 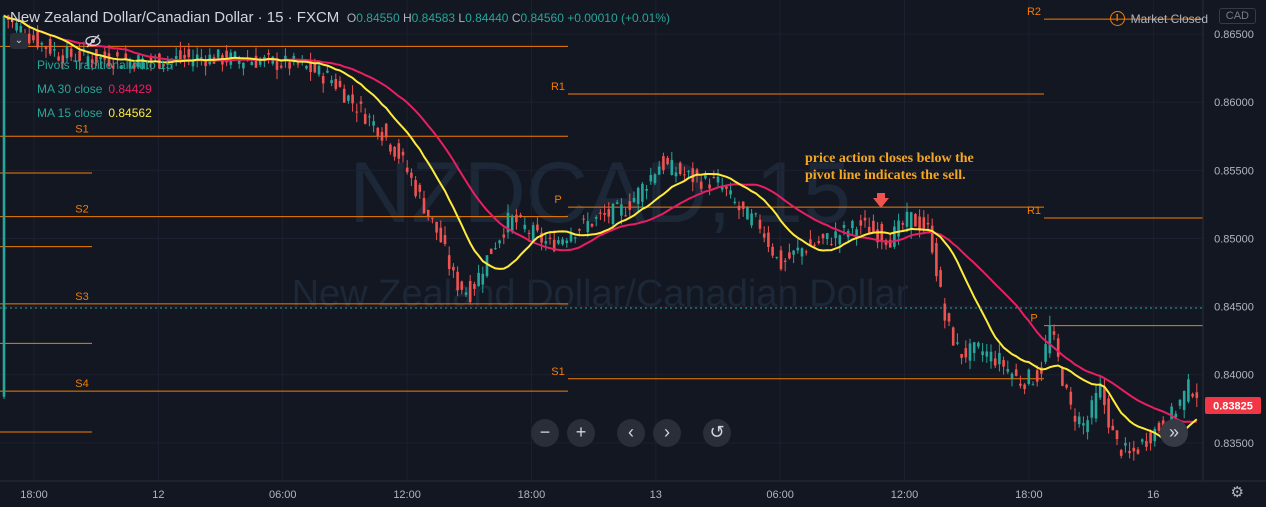 I want to click on legend-ma15: MA 15 close 0.84562, so click(x=94, y=113).